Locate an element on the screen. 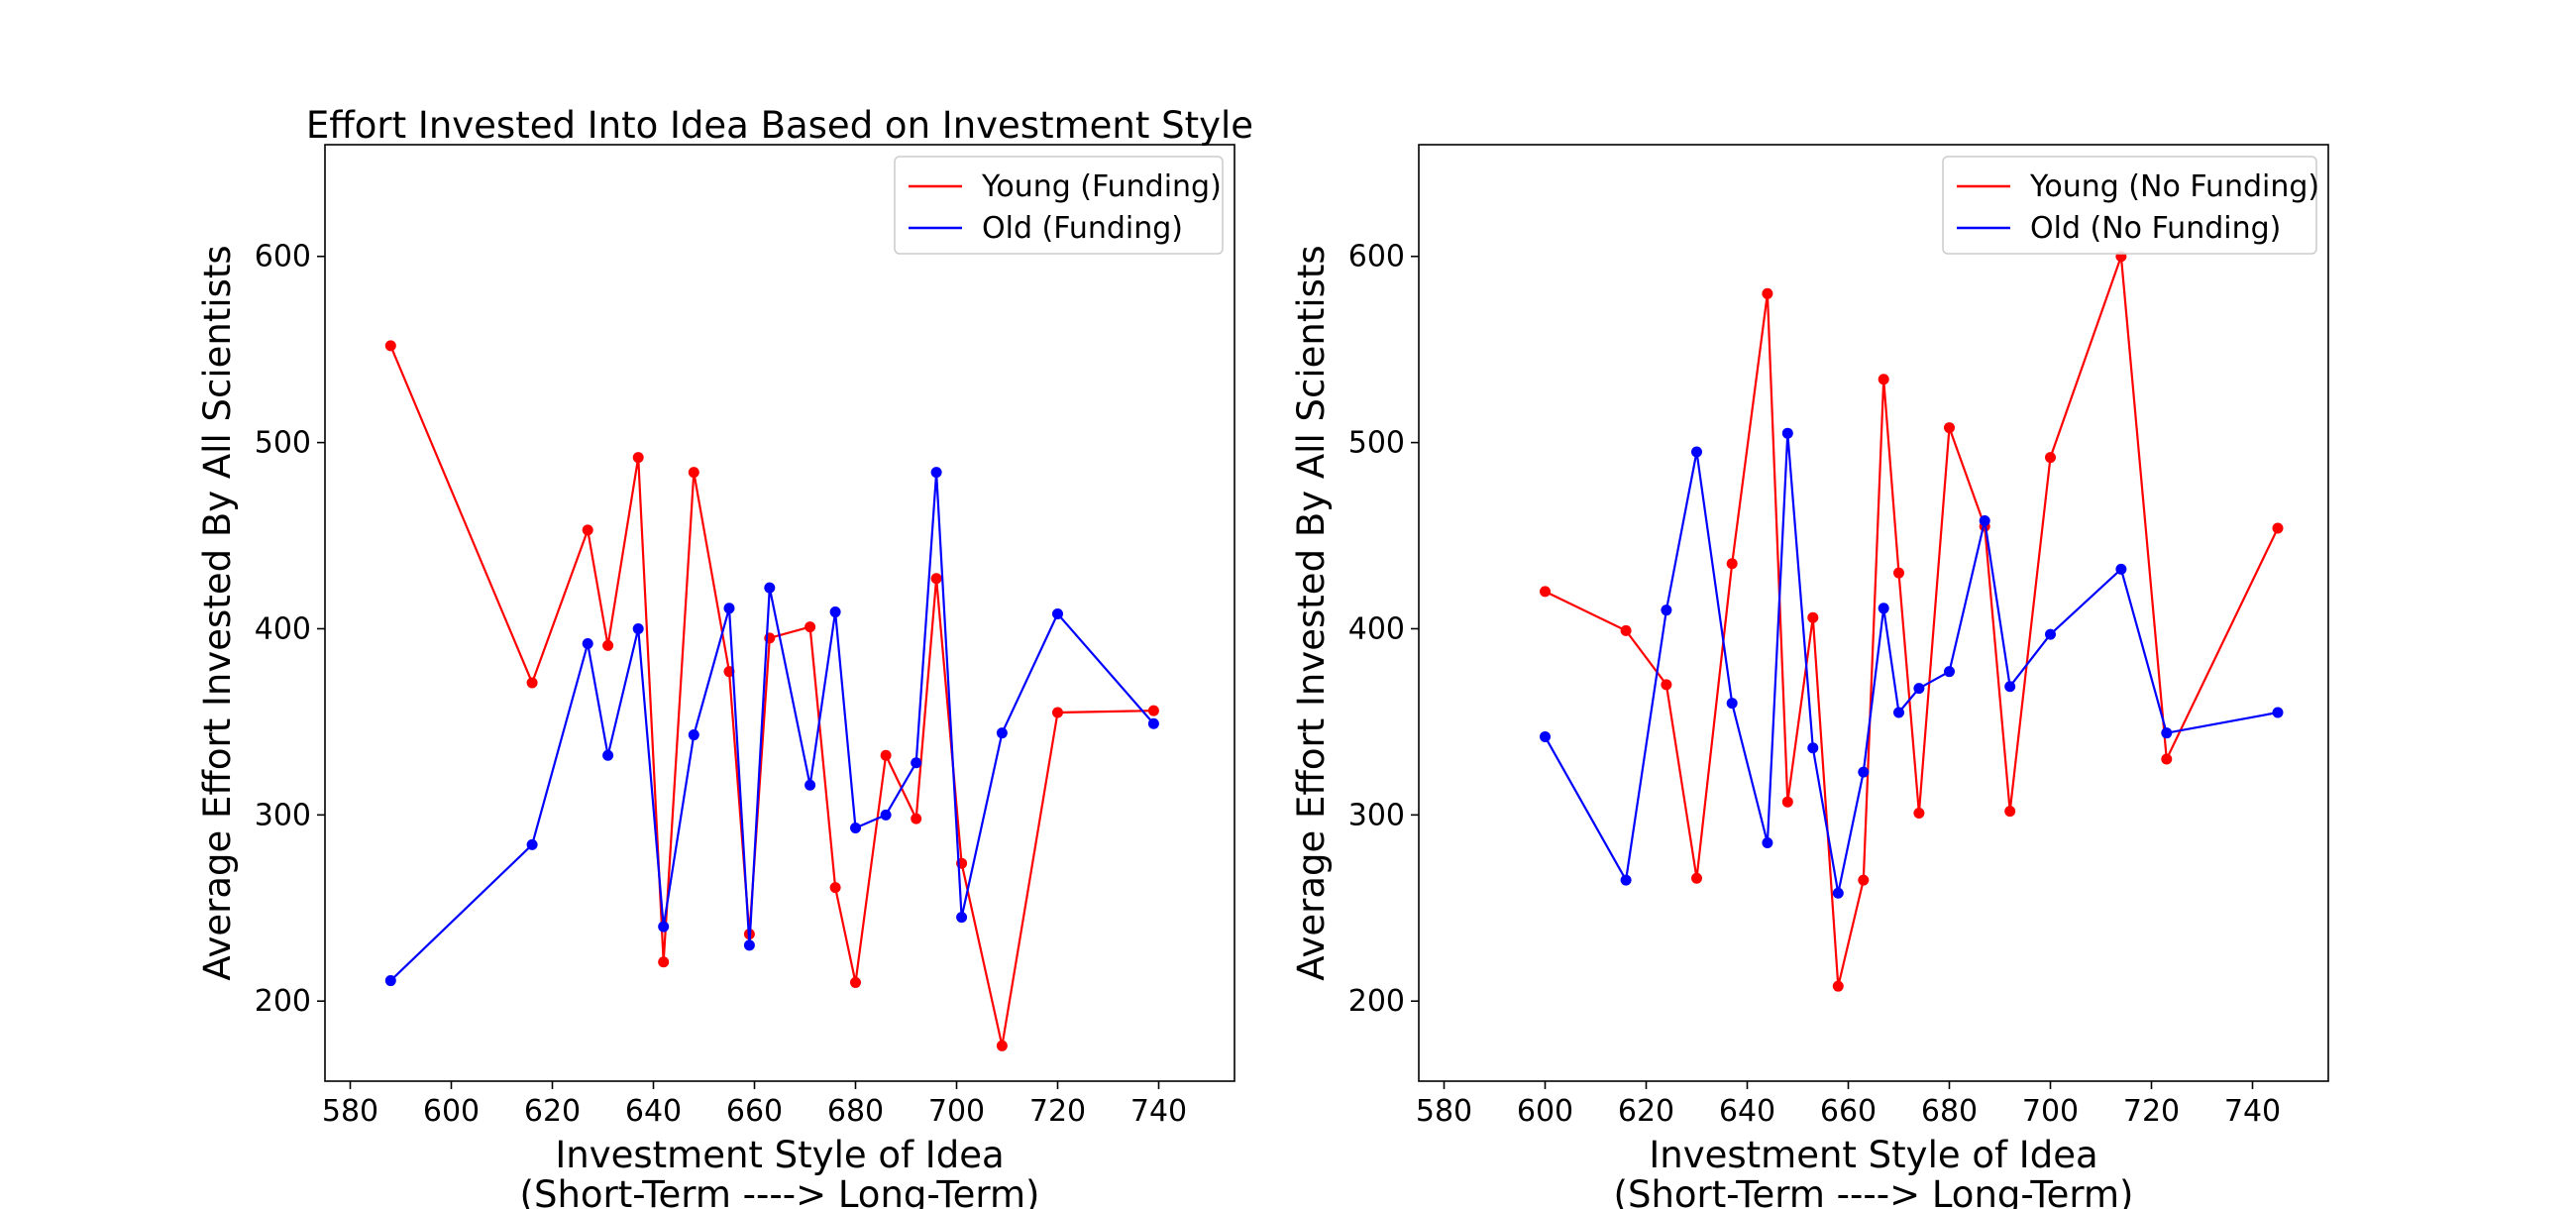  x-tick-label: 600 is located at coordinates (452, 1111).